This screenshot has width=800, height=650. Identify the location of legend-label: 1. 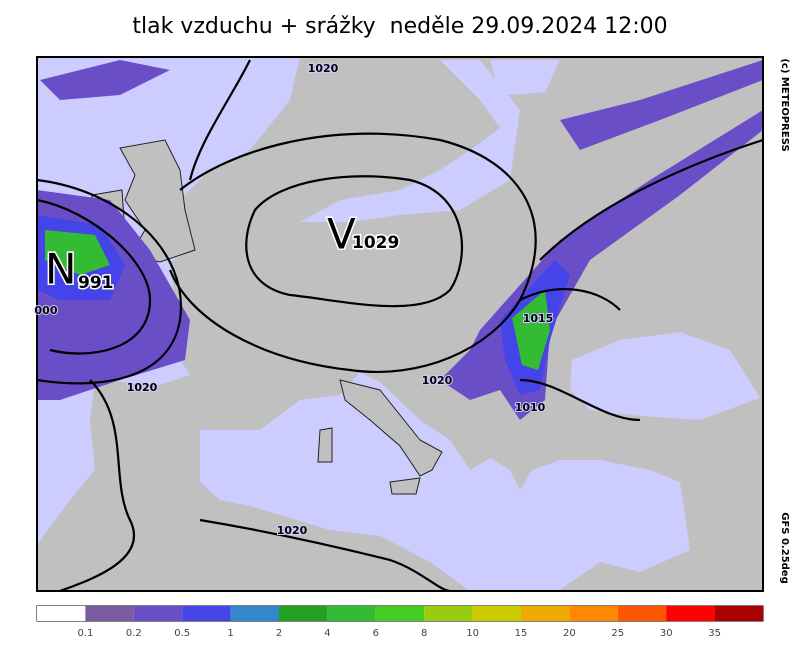
(230, 633).